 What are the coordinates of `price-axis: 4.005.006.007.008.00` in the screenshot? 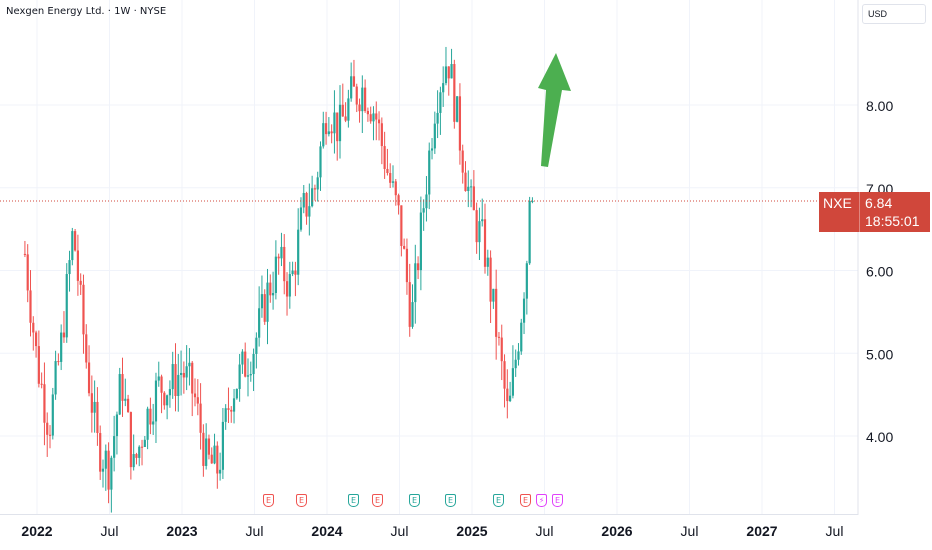 It's located at (879, 271).